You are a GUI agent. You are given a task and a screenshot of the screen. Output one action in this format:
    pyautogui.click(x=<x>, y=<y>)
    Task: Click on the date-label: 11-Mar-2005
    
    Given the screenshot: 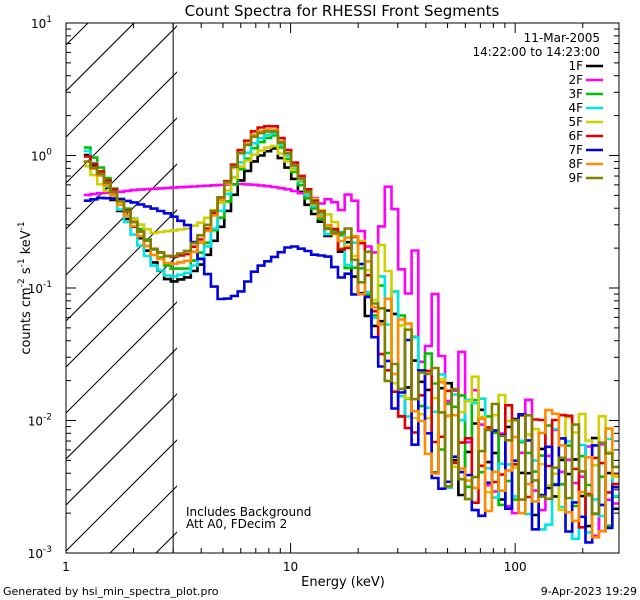 What is the action you would take?
    pyautogui.click(x=562, y=38)
    